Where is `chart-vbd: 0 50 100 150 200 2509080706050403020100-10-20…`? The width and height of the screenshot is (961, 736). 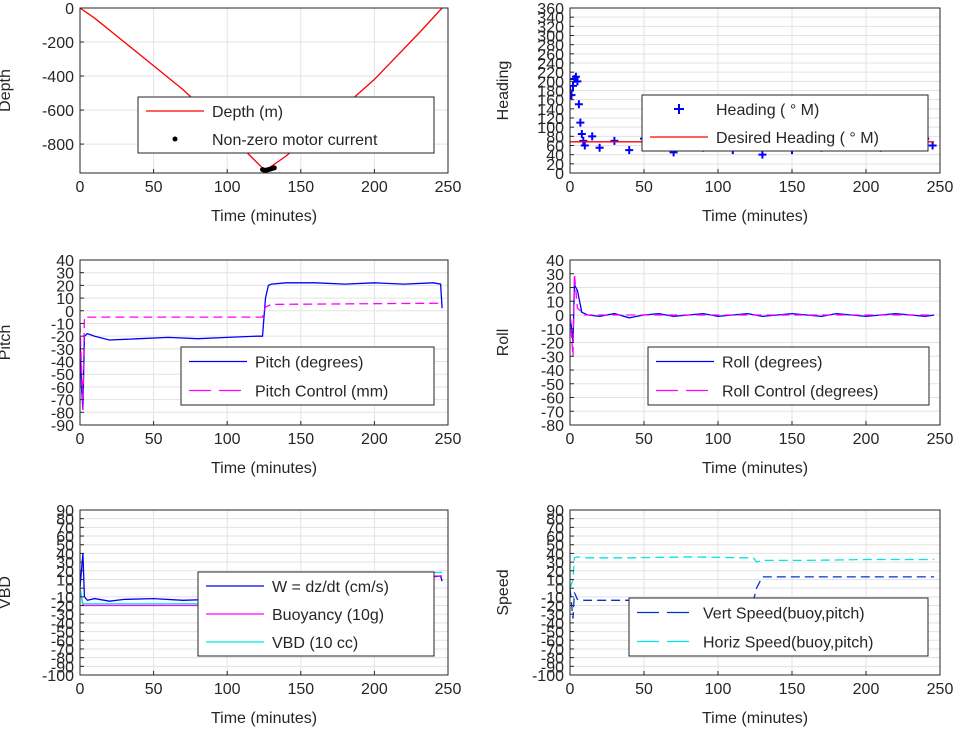
chart-vbd: 0 50 100 150 200 2509080706050403020100-10-20… is located at coordinates (230, 615).